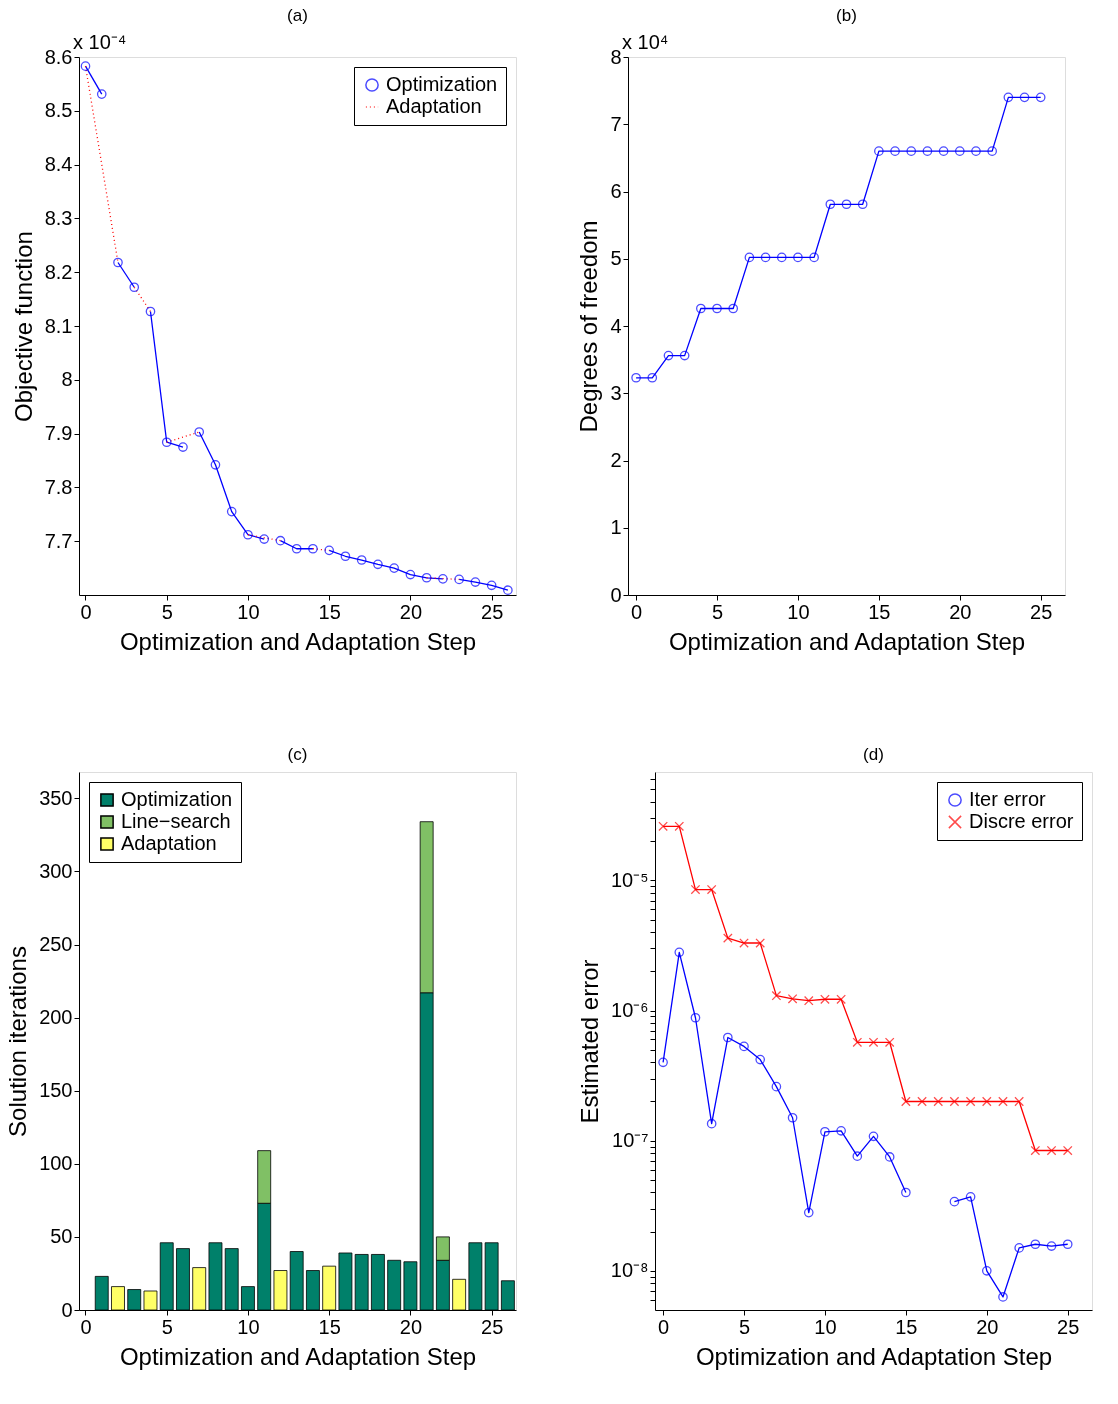  Describe the element at coordinates (297, 15) in the screenshot. I see `chart-title: (a)` at that location.